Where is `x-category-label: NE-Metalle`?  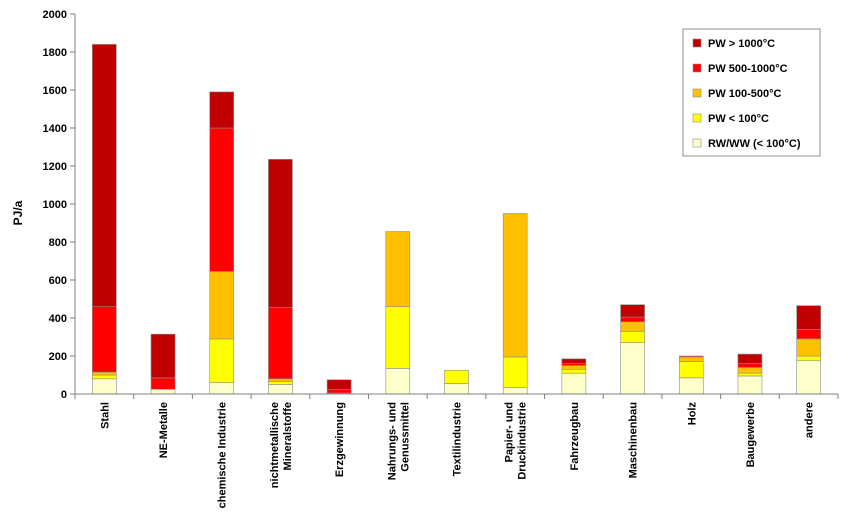
x-category-label: NE-Metalle is located at coordinates (164, 430).